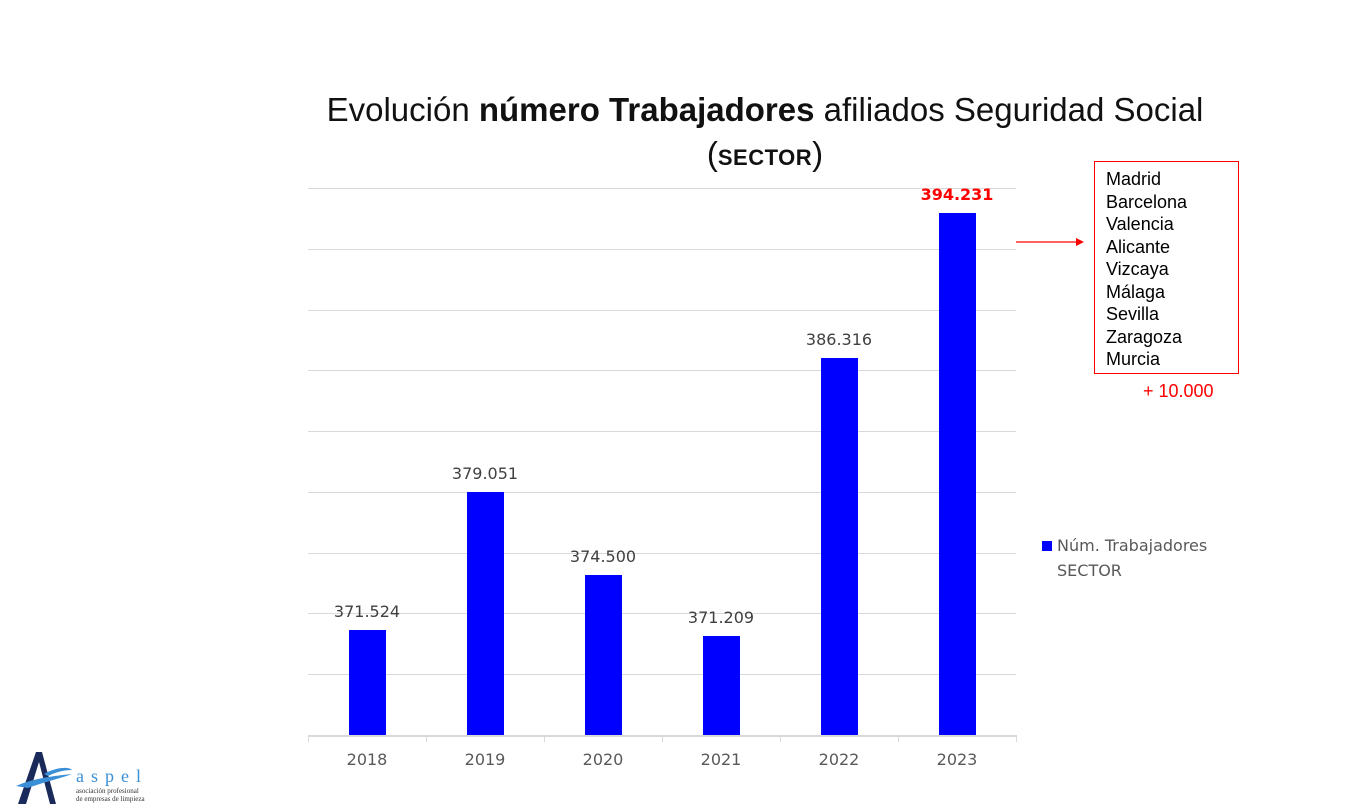  Describe the element at coordinates (485, 473) in the screenshot. I see `value-label-2019: 379.051` at that location.